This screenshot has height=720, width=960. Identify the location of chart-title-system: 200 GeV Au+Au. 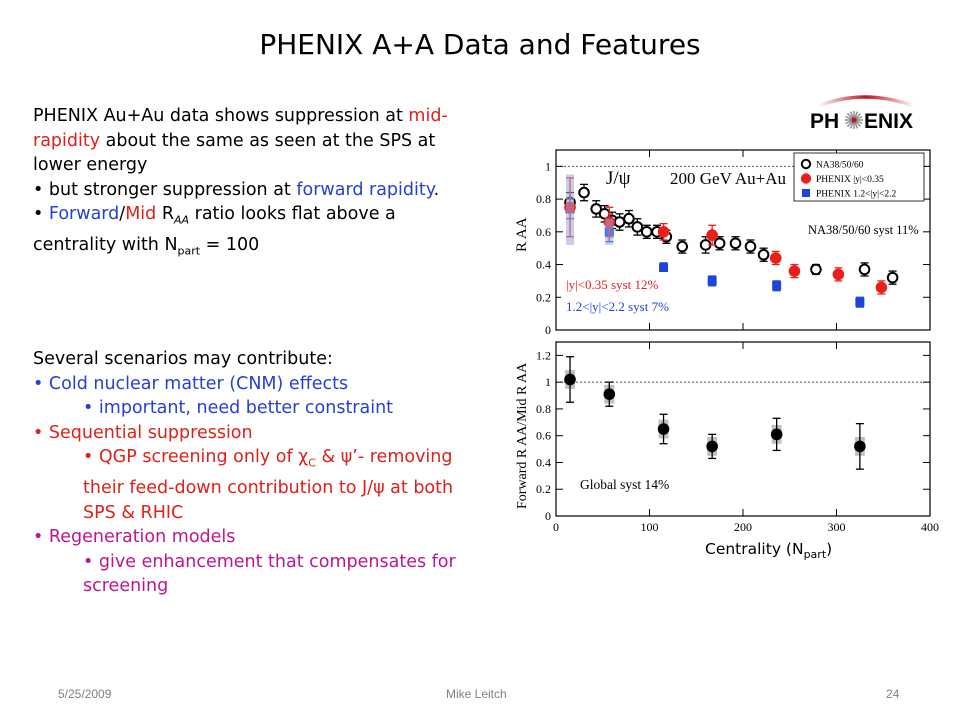
(728, 178).